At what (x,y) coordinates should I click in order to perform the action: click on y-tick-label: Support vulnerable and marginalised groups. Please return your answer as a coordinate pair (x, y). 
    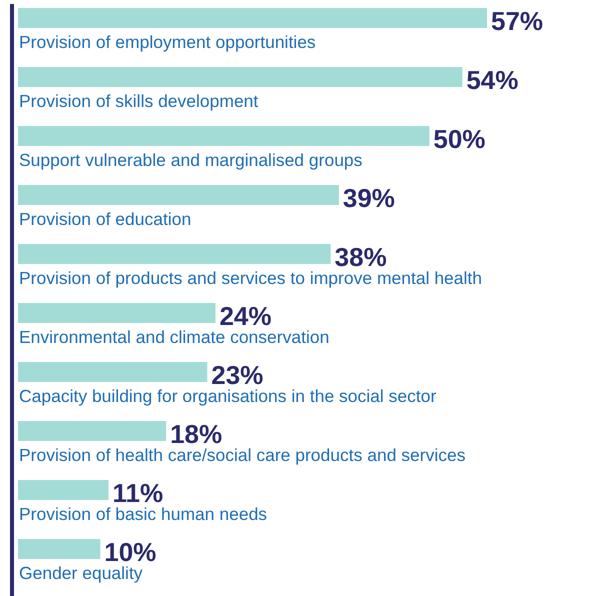
    Looking at the image, I should click on (191, 160).